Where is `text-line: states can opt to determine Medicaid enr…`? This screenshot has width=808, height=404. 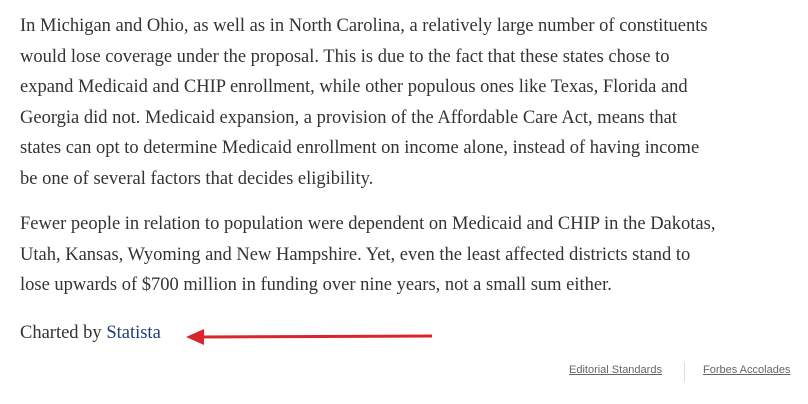 text-line: states can opt to determine Medicaid enr… is located at coordinates (360, 148).